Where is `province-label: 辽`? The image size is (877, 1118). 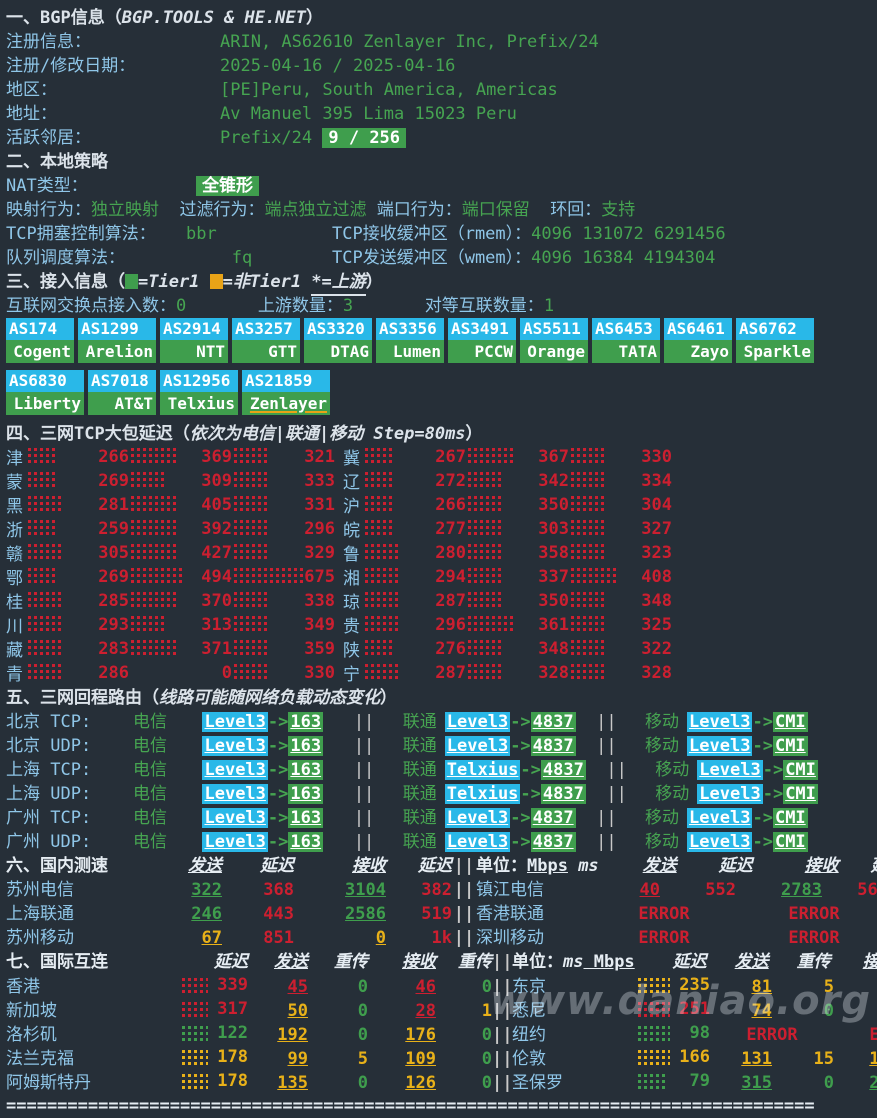 province-label: 辽 is located at coordinates (351, 483).